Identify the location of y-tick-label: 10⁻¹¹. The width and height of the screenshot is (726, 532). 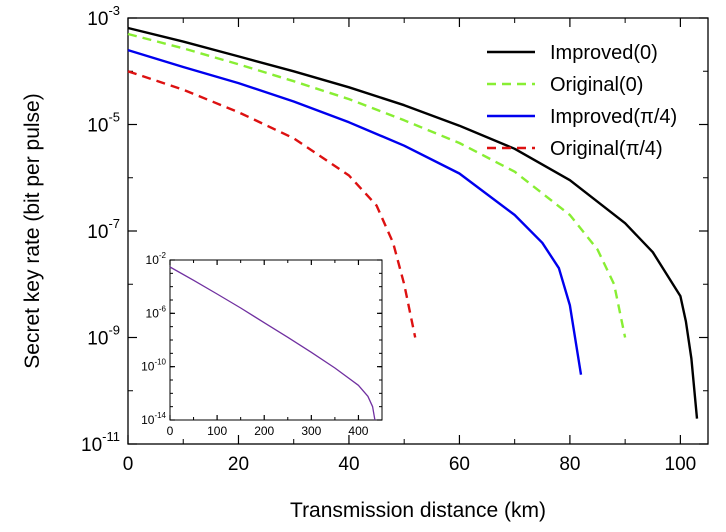
(100, 442).